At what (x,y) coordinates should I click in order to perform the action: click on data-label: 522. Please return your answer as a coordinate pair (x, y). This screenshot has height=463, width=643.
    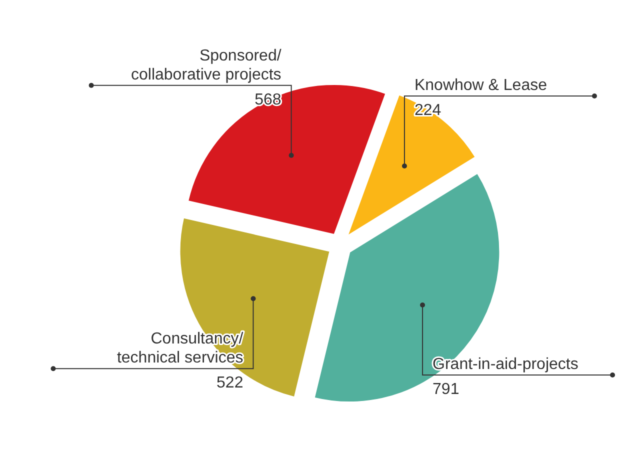
    Looking at the image, I should click on (230, 383).